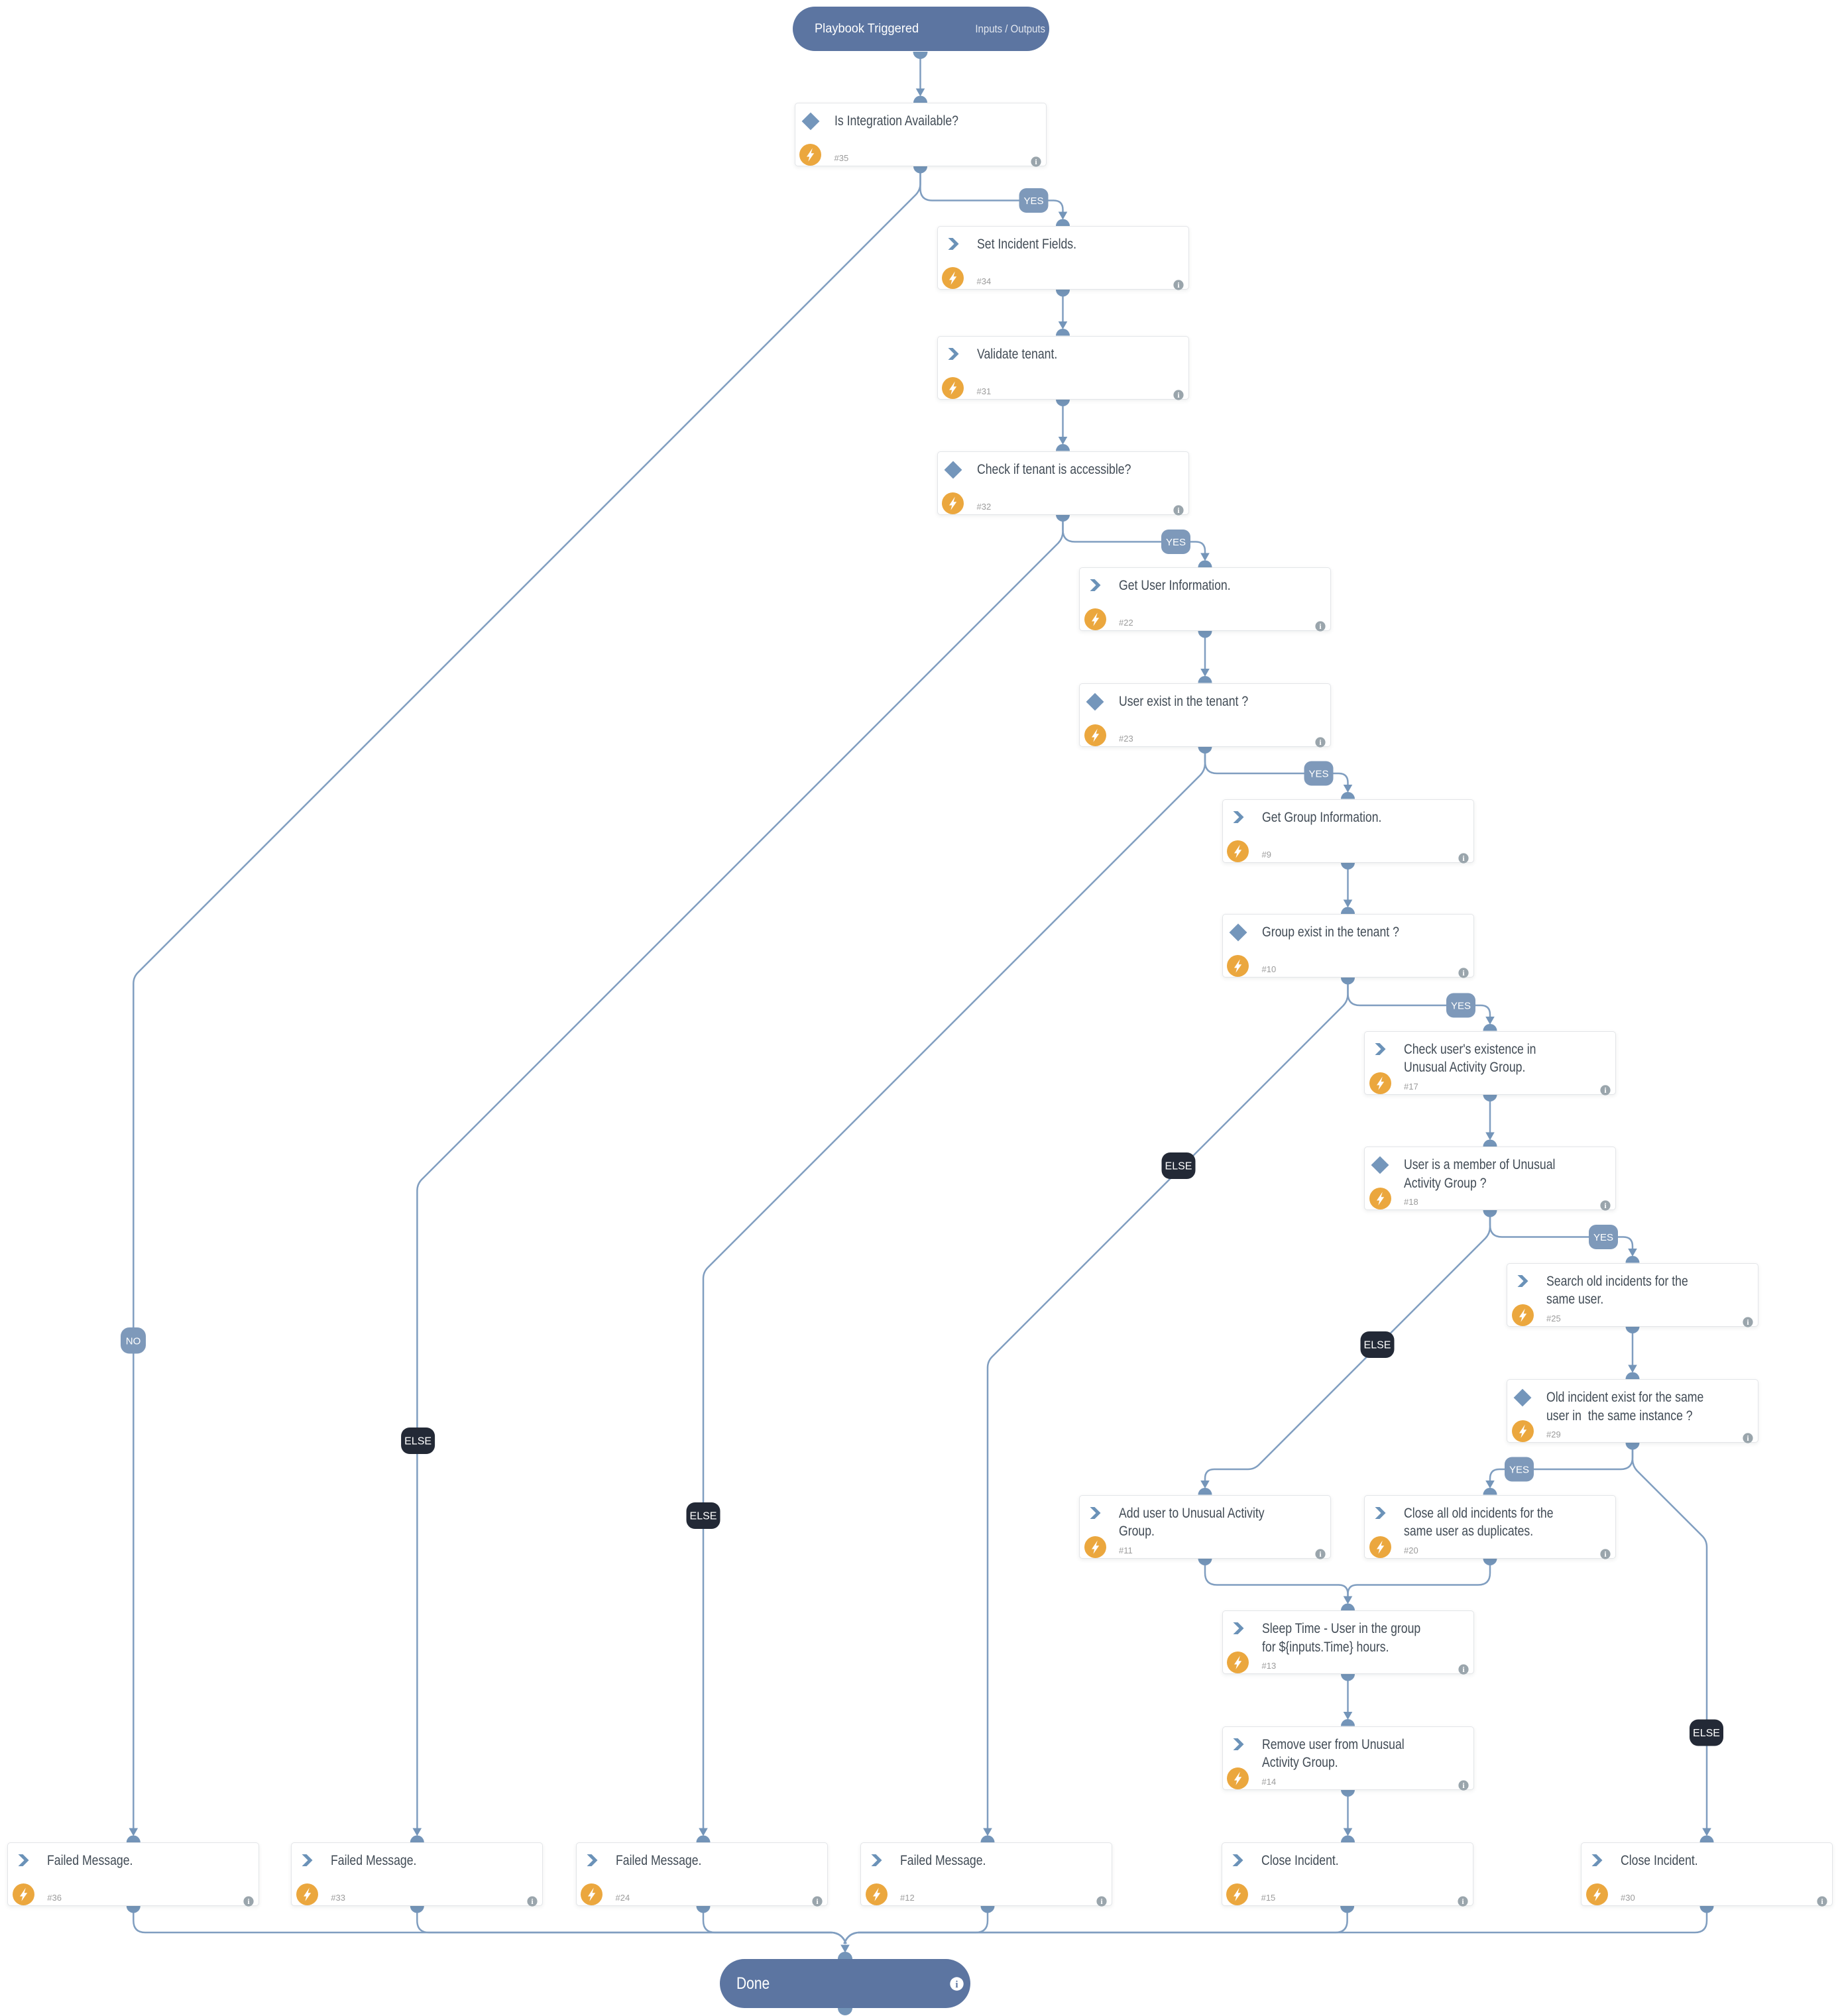 The image size is (1840, 2016). What do you see at coordinates (133, 1341) in the screenshot?
I see `svg-text: NO` at bounding box center [133, 1341].